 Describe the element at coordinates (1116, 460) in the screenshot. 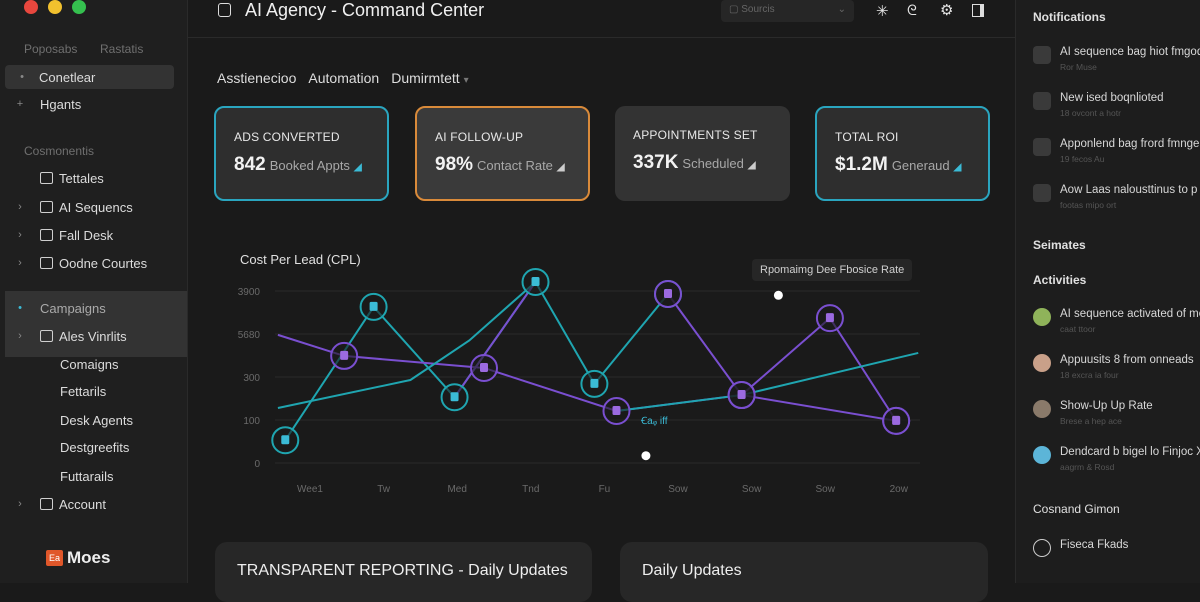

I see `activity-item: Dendcard b bigel lo Finjoc X aagrm & Rosd` at that location.